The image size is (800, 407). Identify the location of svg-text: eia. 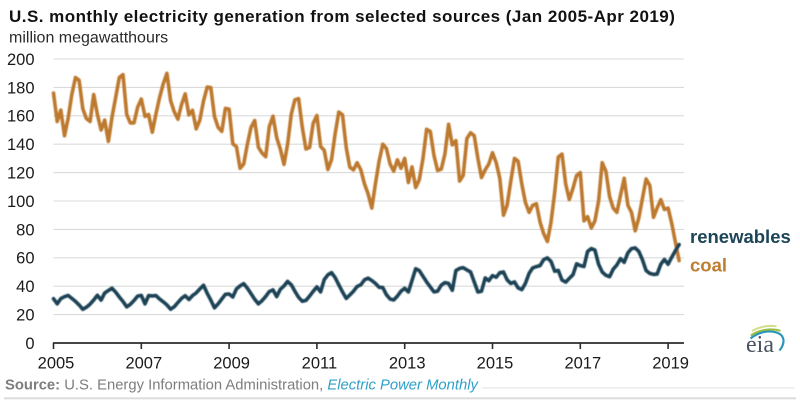
(760, 345).